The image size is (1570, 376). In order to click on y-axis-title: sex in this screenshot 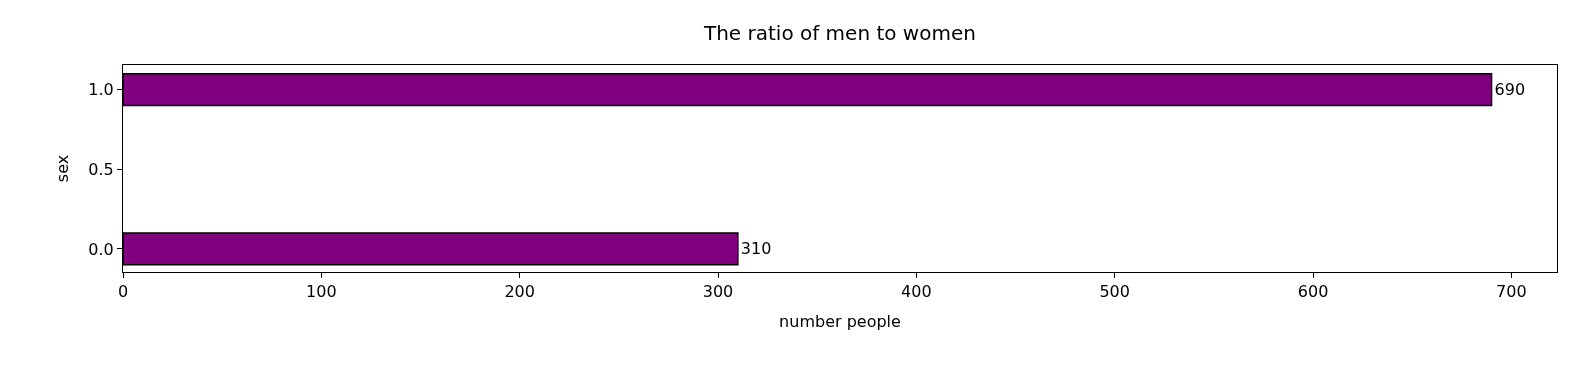, I will do `click(63, 168)`.